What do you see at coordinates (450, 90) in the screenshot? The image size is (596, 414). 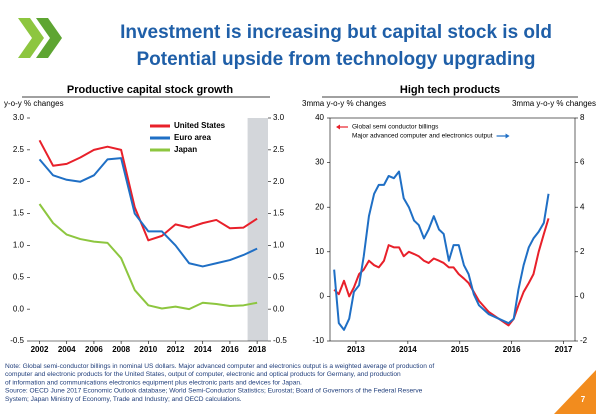 I see `chart-title: High tech products` at bounding box center [450, 90].